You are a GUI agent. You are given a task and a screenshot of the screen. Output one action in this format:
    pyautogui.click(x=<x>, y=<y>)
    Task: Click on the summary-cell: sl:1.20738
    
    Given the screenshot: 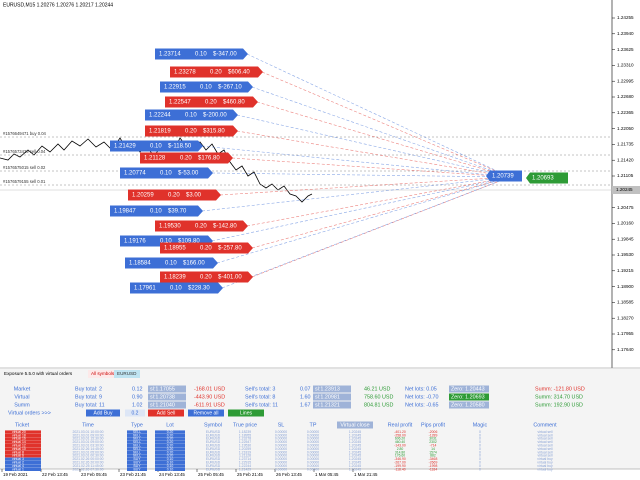 What is the action you would take?
    pyautogui.click(x=162, y=397)
    